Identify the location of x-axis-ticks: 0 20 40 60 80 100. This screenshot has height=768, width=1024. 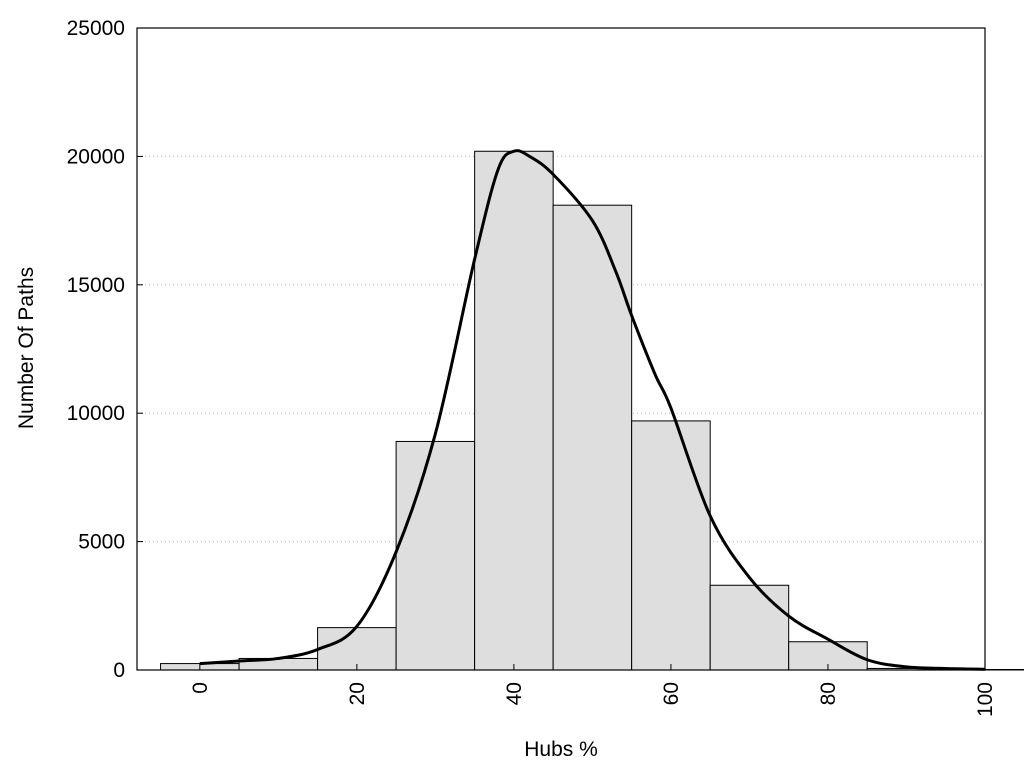
(593, 690).